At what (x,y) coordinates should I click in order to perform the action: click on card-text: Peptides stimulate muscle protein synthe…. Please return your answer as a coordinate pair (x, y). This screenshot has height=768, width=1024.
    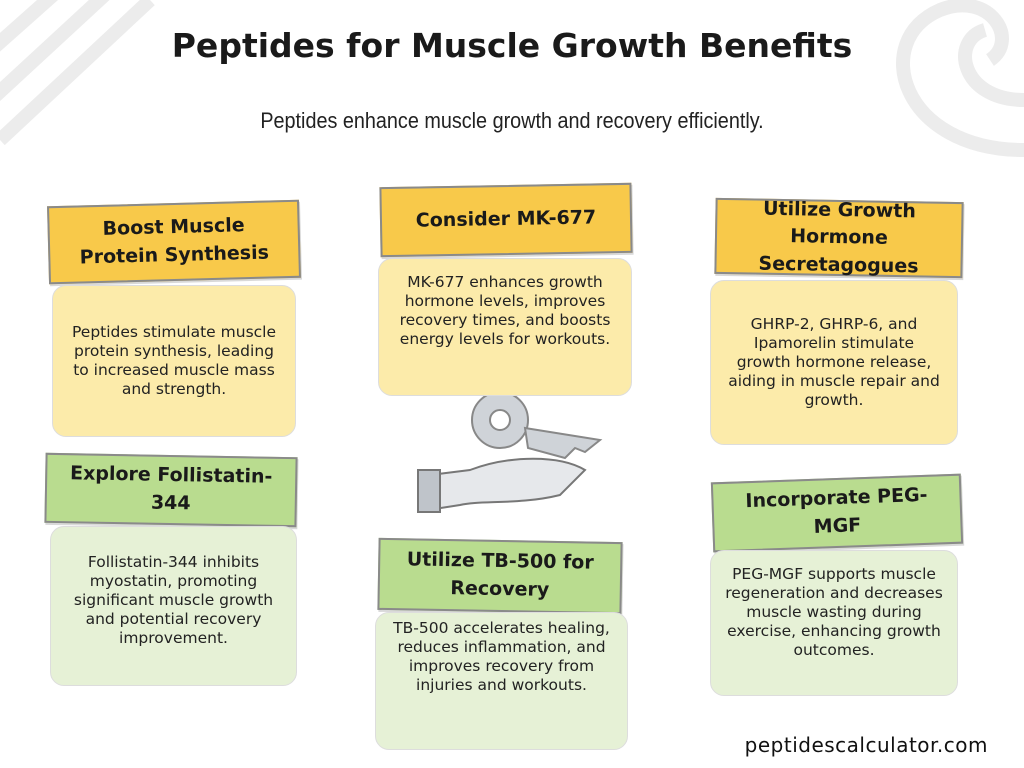
    Looking at the image, I should click on (174, 361).